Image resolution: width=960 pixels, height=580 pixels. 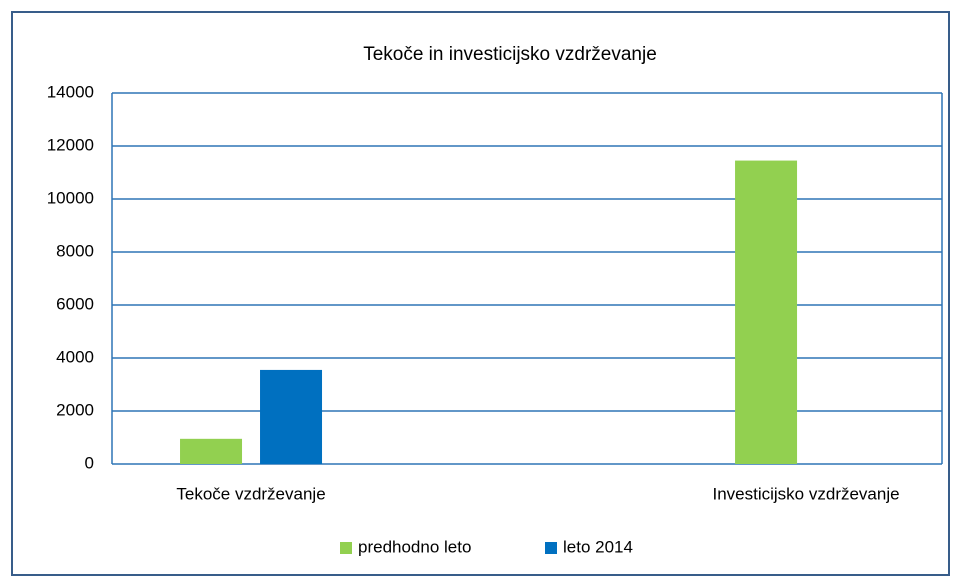 I want to click on y-tick-label: 8000, so click(x=75, y=250).